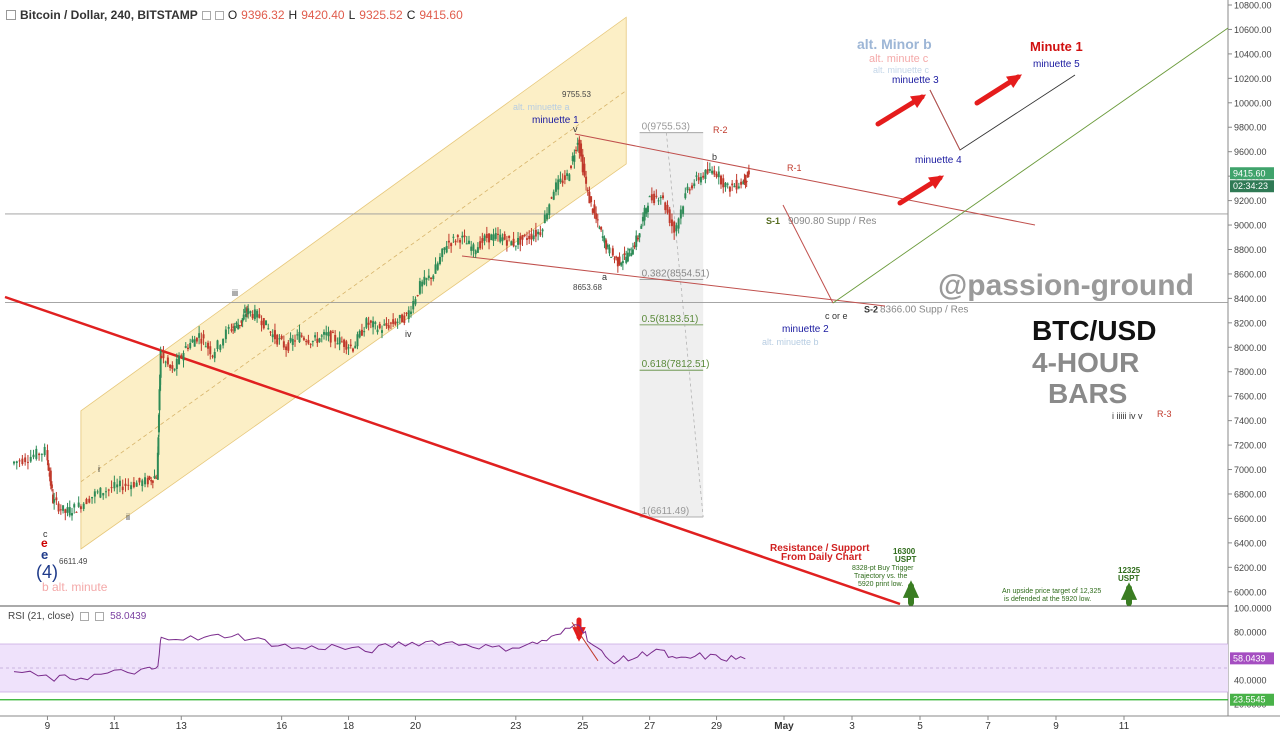 The width and height of the screenshot is (1280, 732). Describe the element at coordinates (717, 726) in the screenshot. I see `x-tick-label: 29` at that location.